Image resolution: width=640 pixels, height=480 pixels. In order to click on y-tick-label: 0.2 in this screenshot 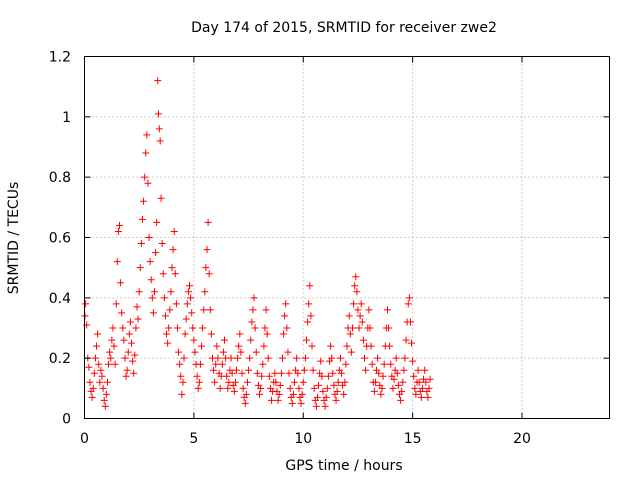, I will do `click(60, 359)`.